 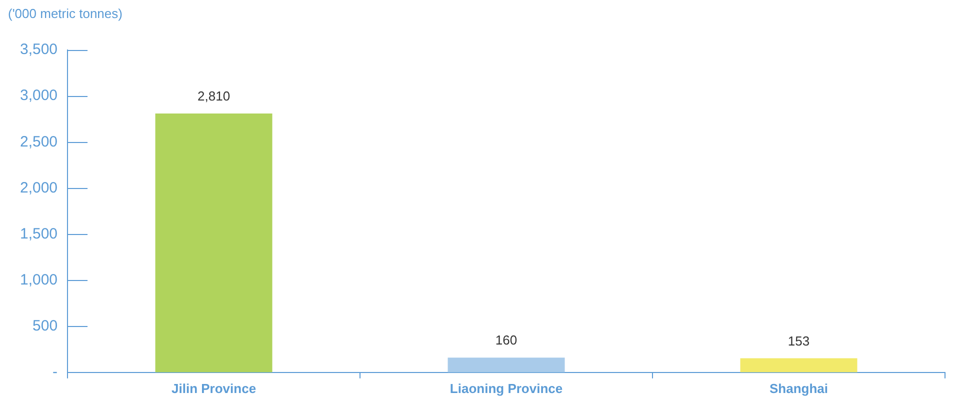 I want to click on data-label: 160, so click(x=506, y=340).